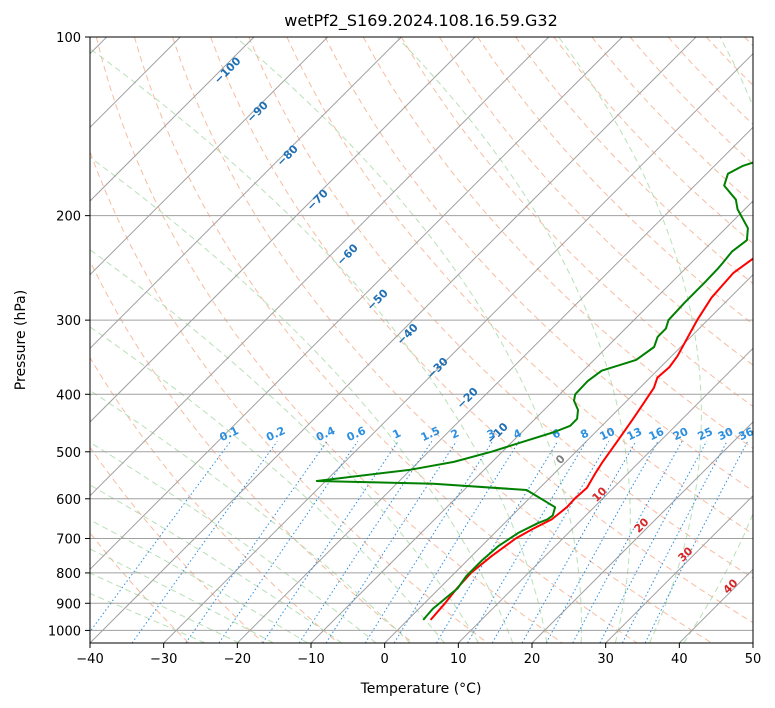 The width and height of the screenshot is (775, 708). Describe the element at coordinates (257, 111) in the screenshot. I see `dry-adiabat-label: −90` at that location.